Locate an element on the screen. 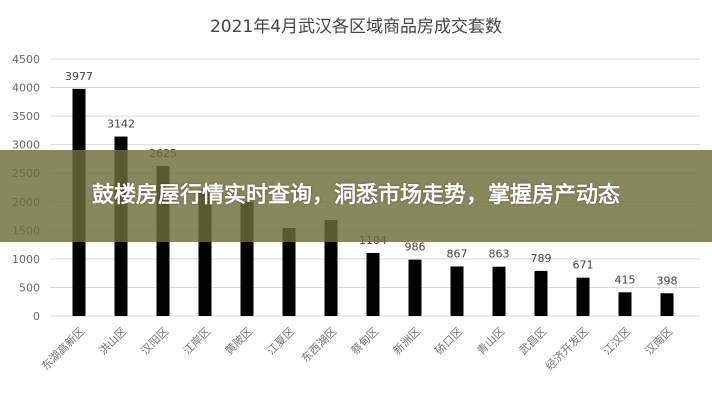 This screenshot has width=712, height=400. x-tick-label: 汉阳区 is located at coordinates (155, 341).